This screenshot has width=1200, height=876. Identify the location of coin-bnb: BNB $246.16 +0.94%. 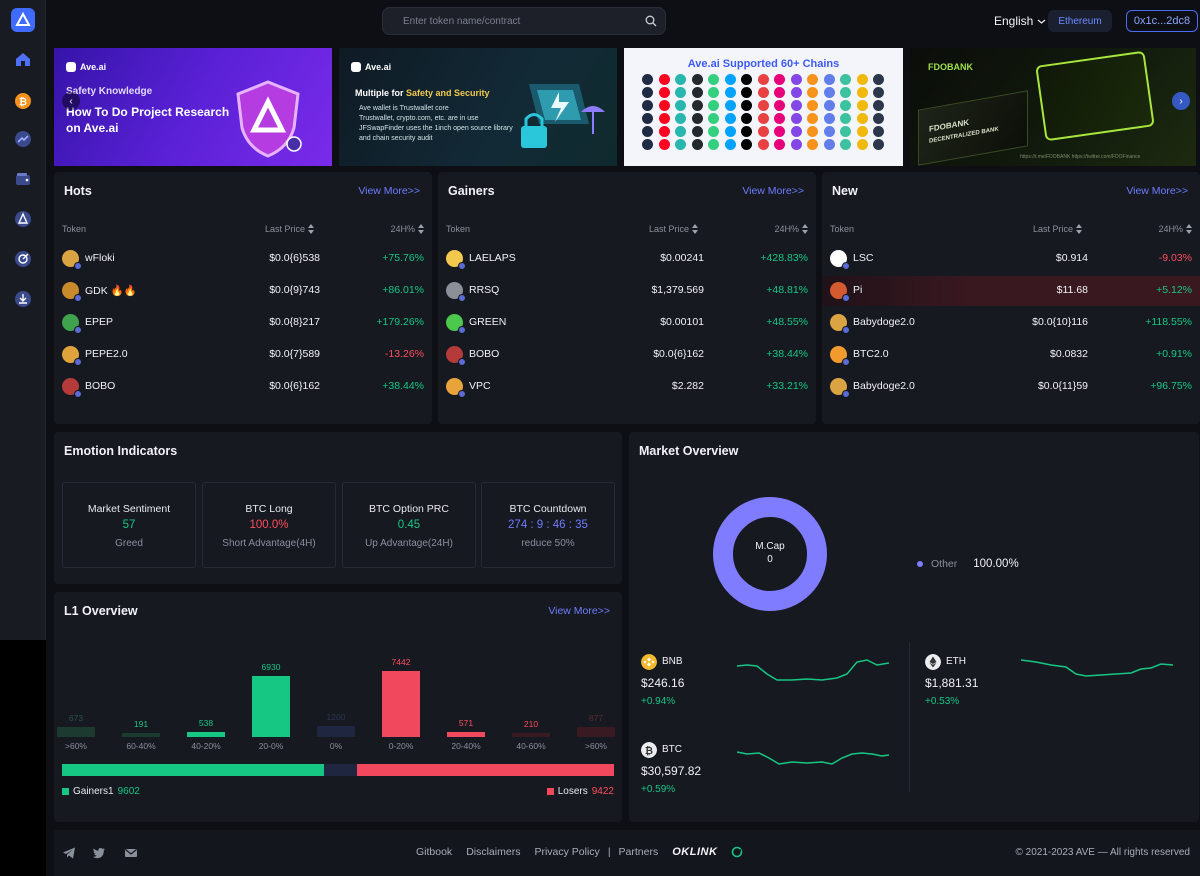
(771, 689).